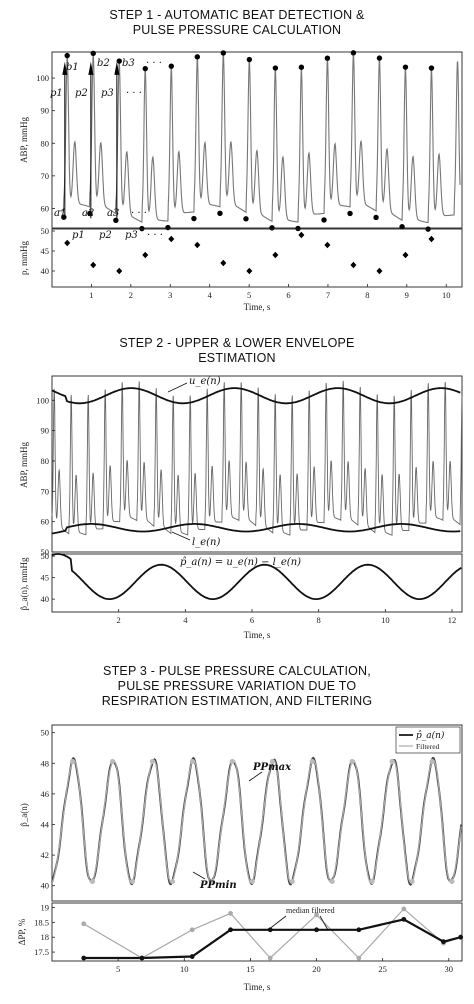 This screenshot has height=1004, width=474. What do you see at coordinates (88, 213) in the screenshot?
I see `step1-trough-label-a2: a2` at bounding box center [88, 213].